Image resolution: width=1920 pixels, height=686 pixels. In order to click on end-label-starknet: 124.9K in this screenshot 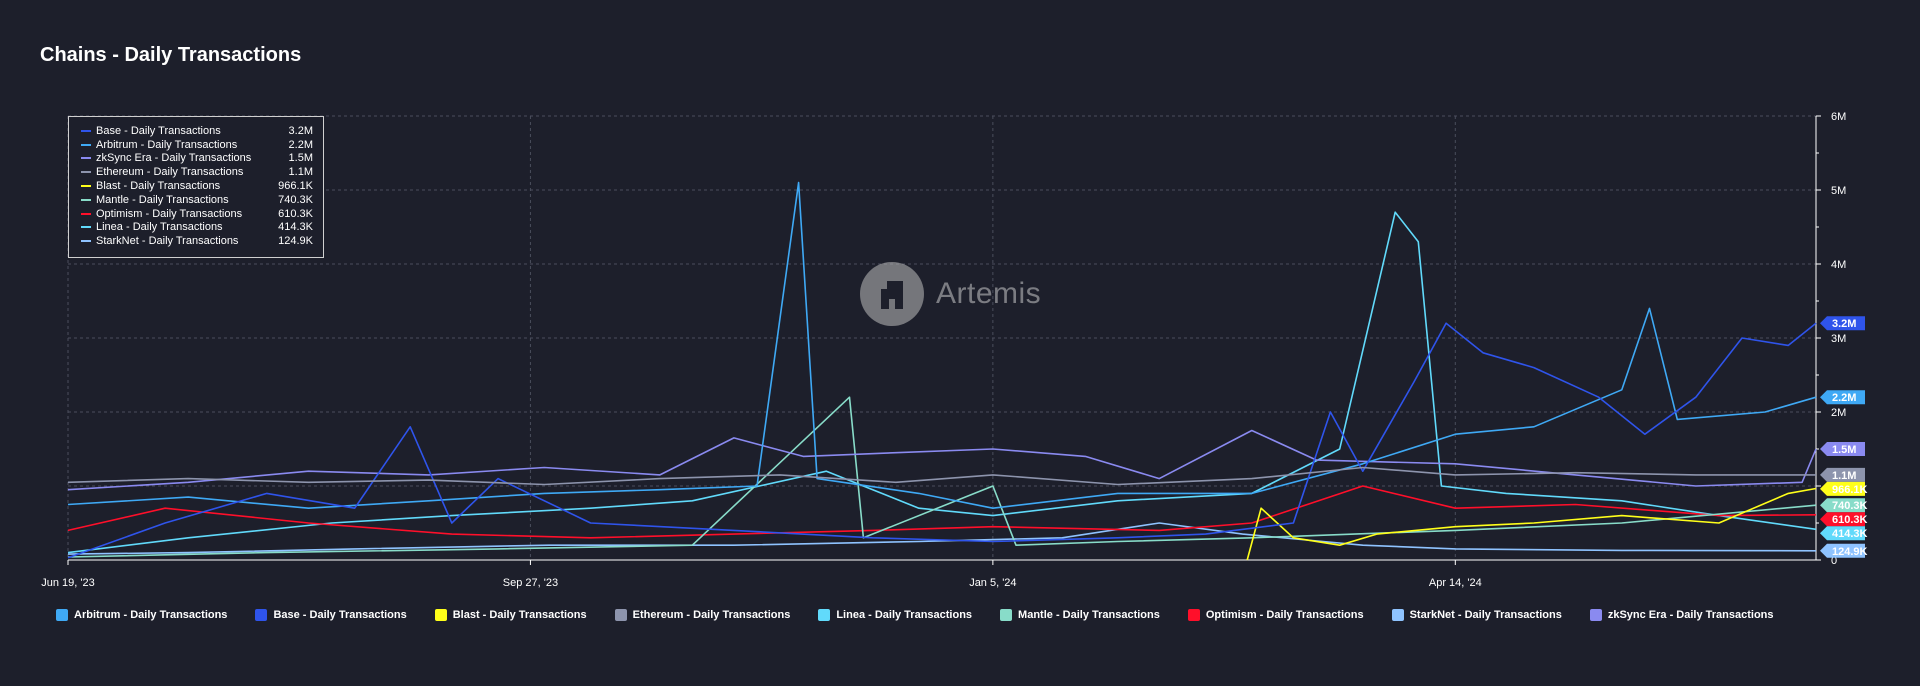, I will do `click(1850, 552)`.